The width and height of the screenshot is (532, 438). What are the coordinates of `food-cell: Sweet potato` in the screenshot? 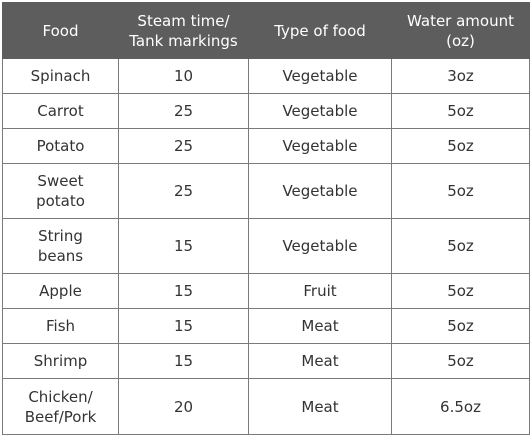 It's located at (60, 191).